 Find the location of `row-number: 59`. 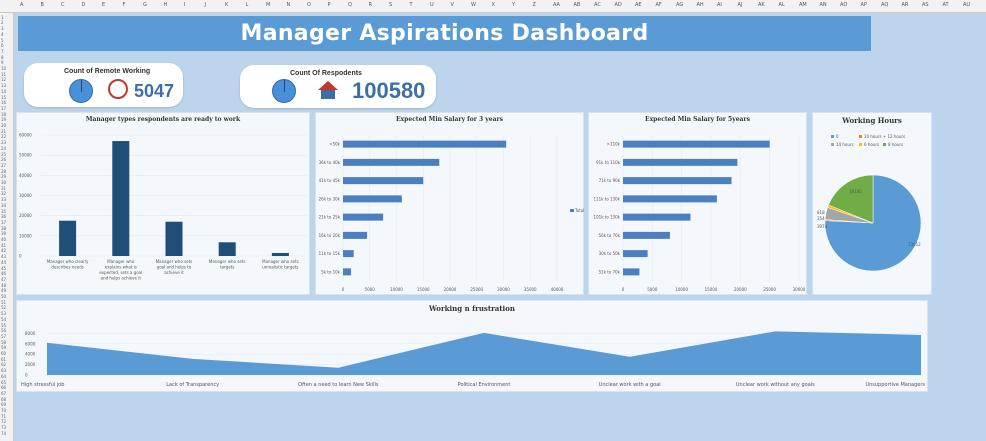

row-number: 59 is located at coordinates (4, 348).